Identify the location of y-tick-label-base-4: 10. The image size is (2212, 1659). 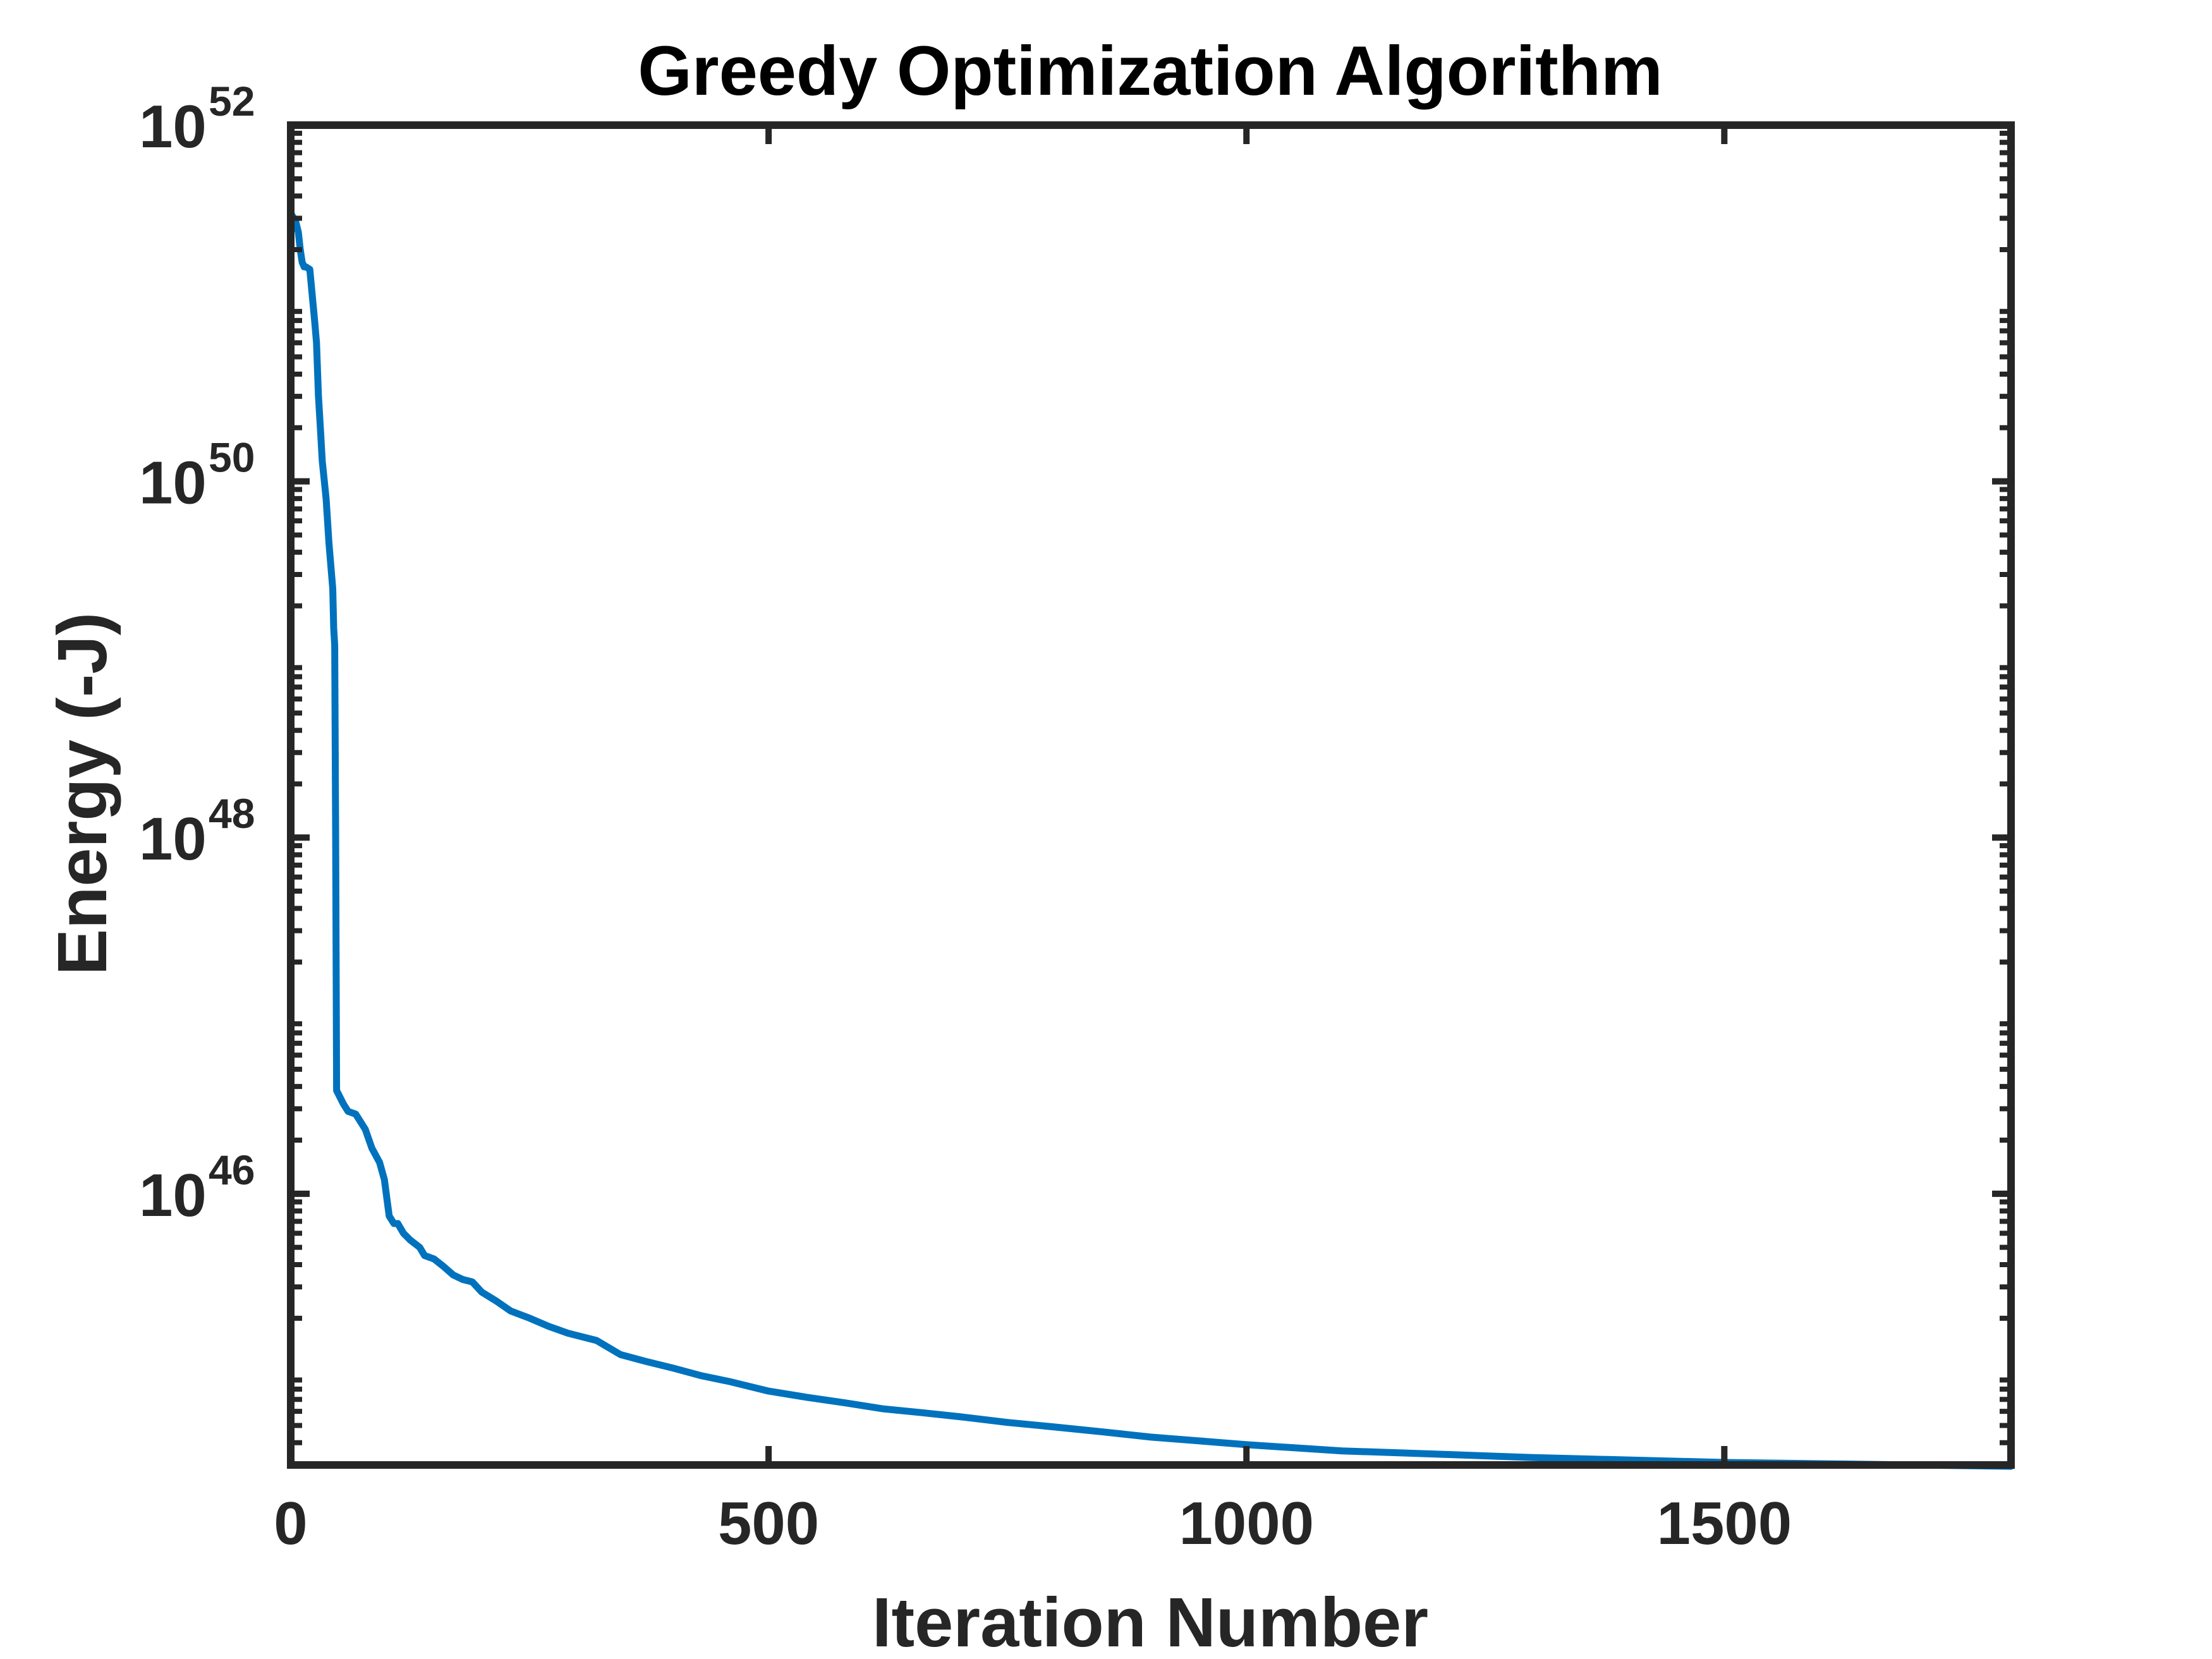
(173, 127).